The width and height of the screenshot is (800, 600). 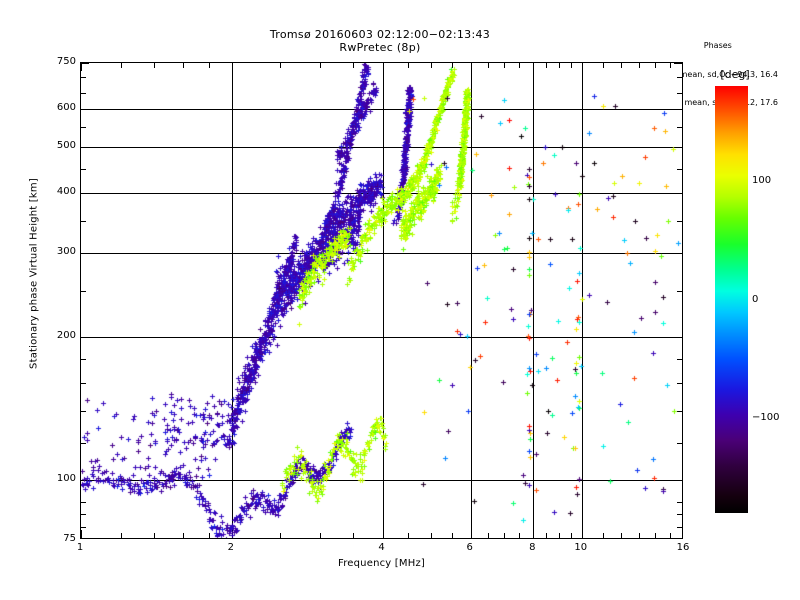 I want to click on colorbar-unit-label: [deg], so click(x=735, y=74).